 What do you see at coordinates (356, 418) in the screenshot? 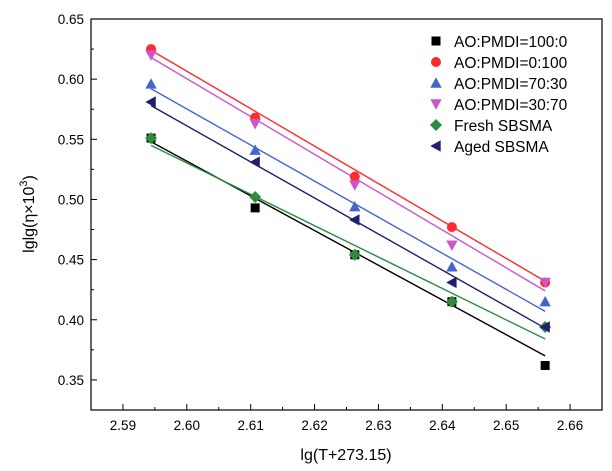
I see `x-axis-ticks: 2.59 2.60 2.61 2.62 2.63 2.64 2.65 2.66` at bounding box center [356, 418].